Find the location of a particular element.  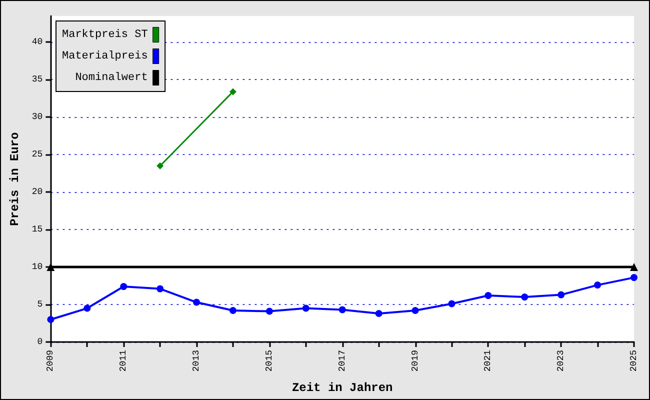

y-axis-title: Preis in Euro is located at coordinates (15, 179).